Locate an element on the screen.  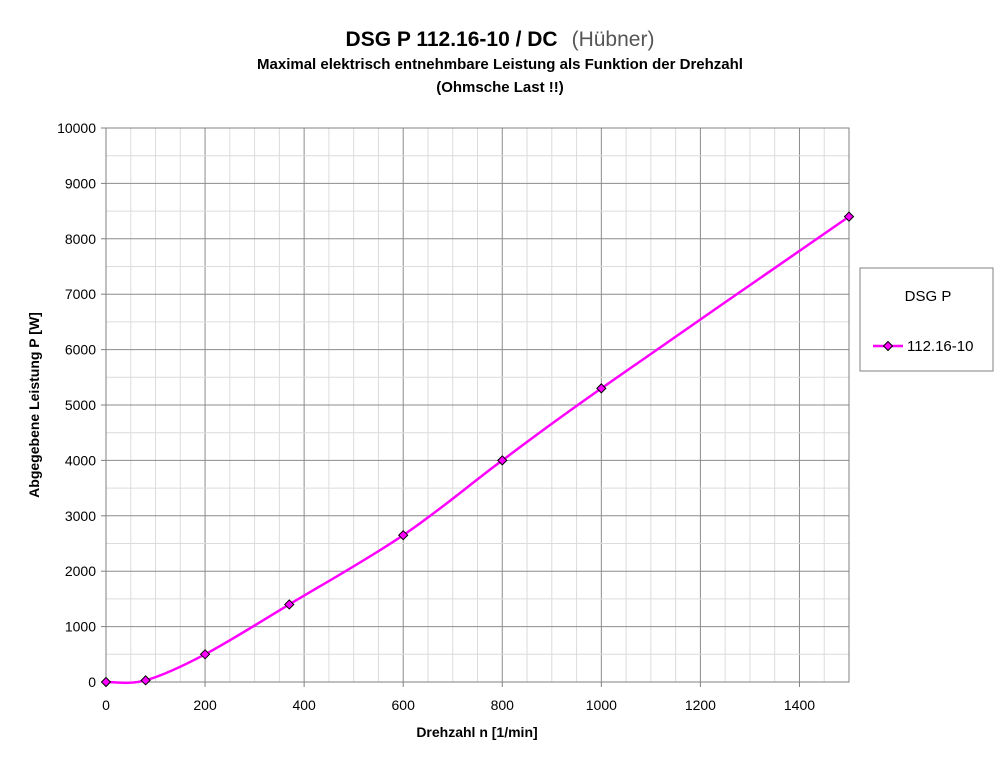
x-axis: 0 200 400 600 800 1000 1200 1400 is located at coordinates (458, 697).